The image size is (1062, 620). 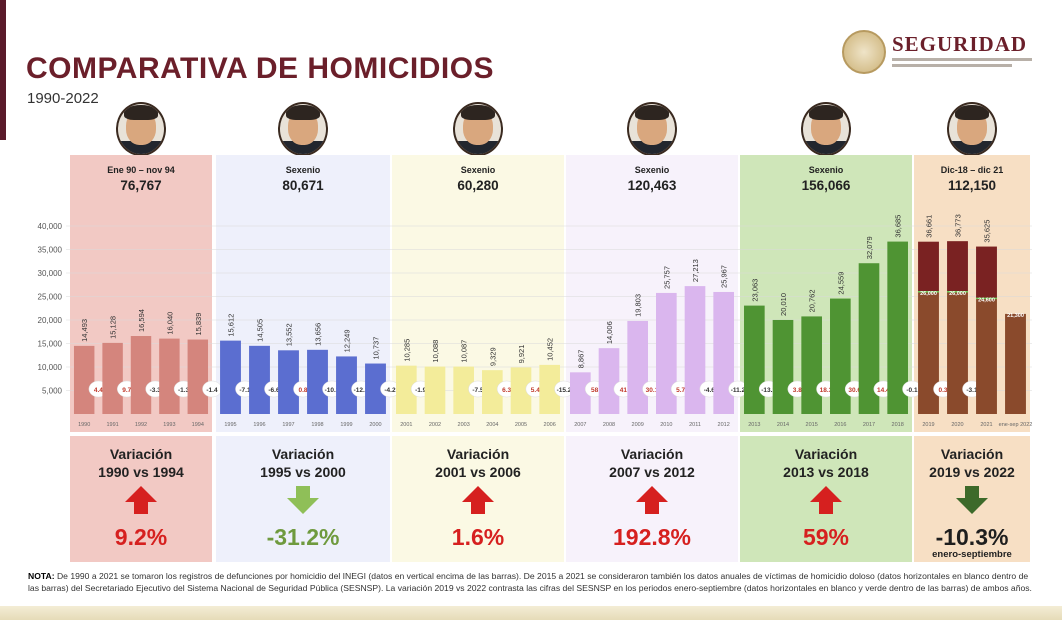 I want to click on bar-inner-label: 26,000, so click(x=928, y=294).